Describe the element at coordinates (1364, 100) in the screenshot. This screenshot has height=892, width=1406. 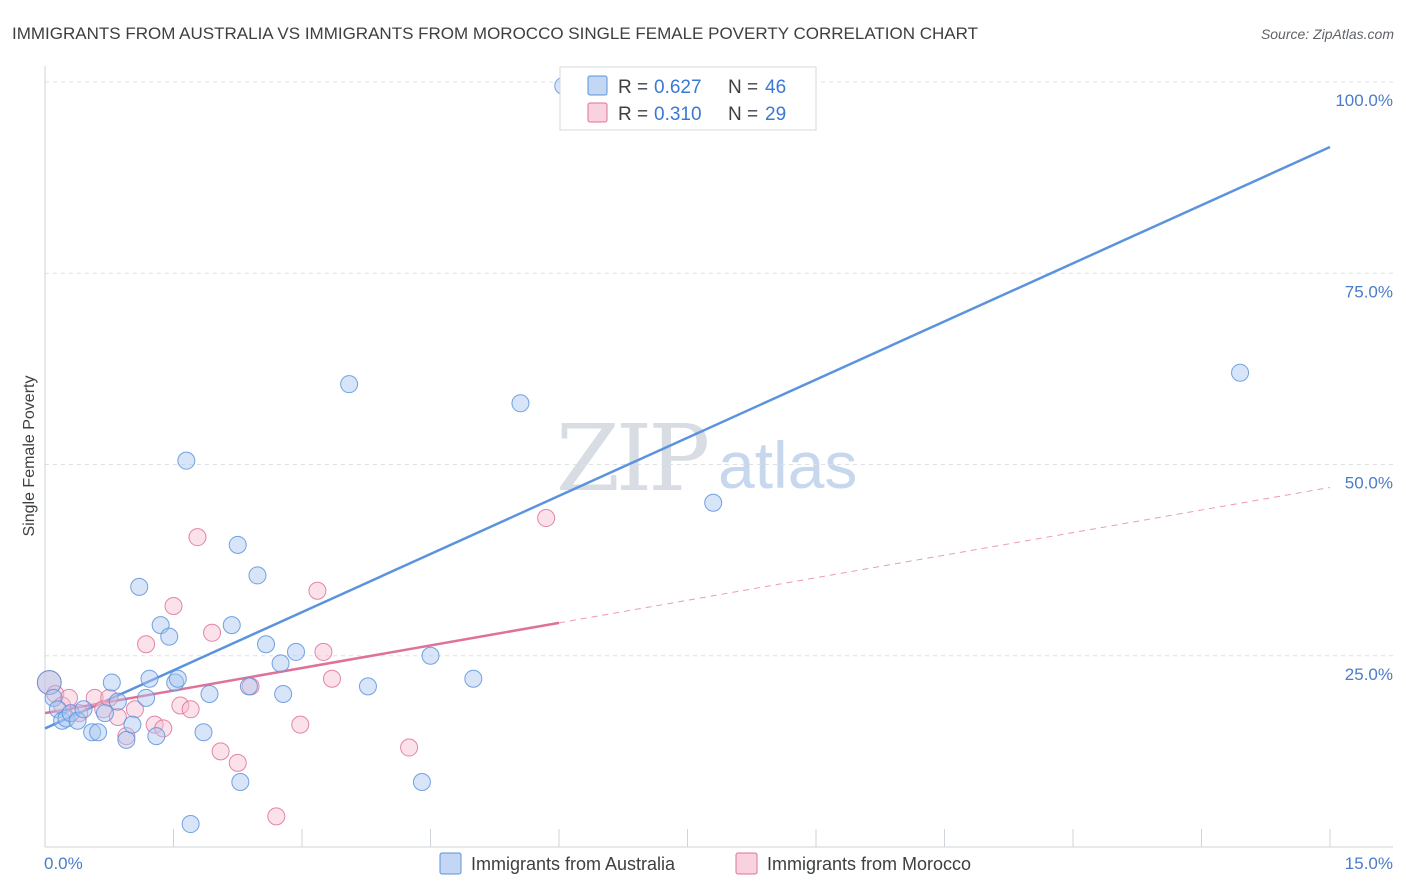
I see `y-tick-label-3: 100.0%` at that location.